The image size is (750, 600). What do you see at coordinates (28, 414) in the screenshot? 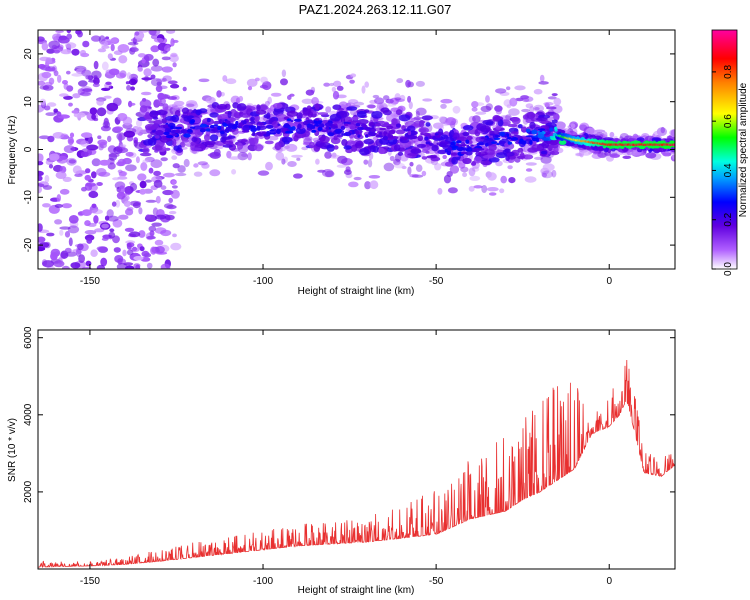
I see `y-tick-label: 4000` at bounding box center [28, 414].